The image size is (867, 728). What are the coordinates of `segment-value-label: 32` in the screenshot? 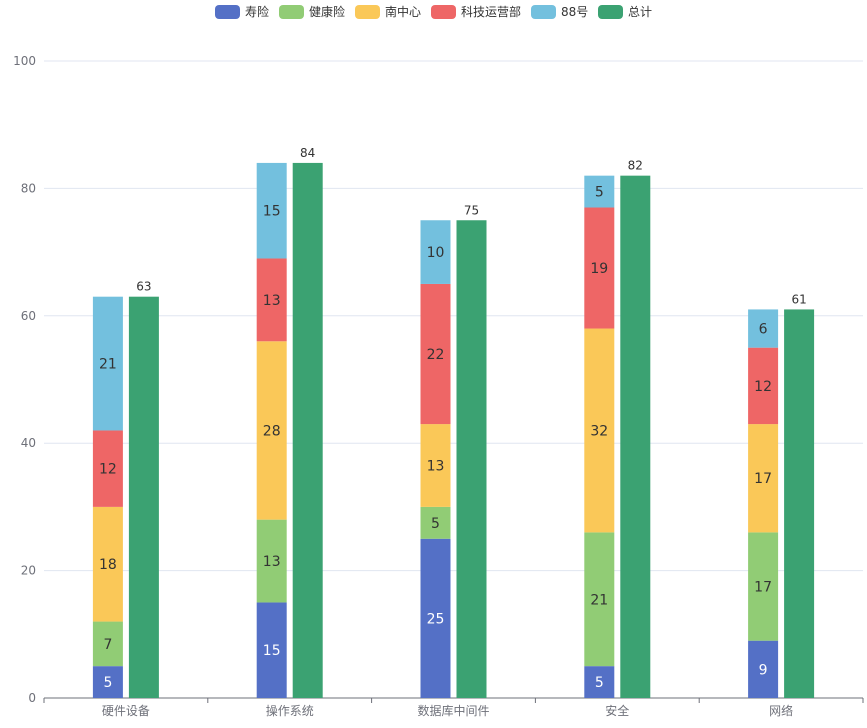 It's located at (599, 431).